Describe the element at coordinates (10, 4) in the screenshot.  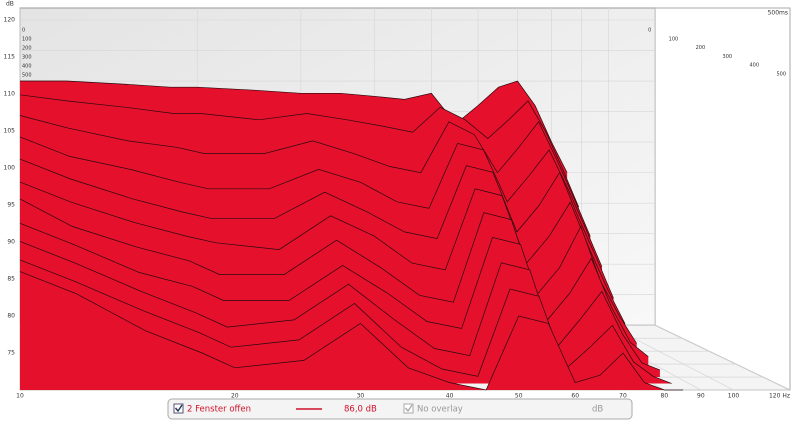
I see `y-axis-label: dB` at that location.